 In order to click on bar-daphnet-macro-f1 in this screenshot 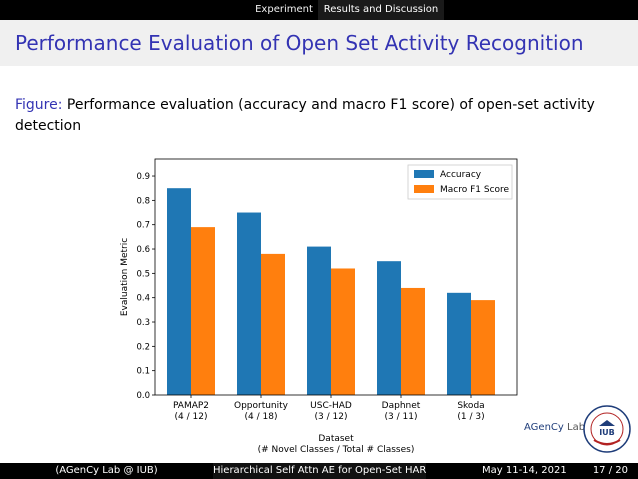, I will do `click(413, 341)`.